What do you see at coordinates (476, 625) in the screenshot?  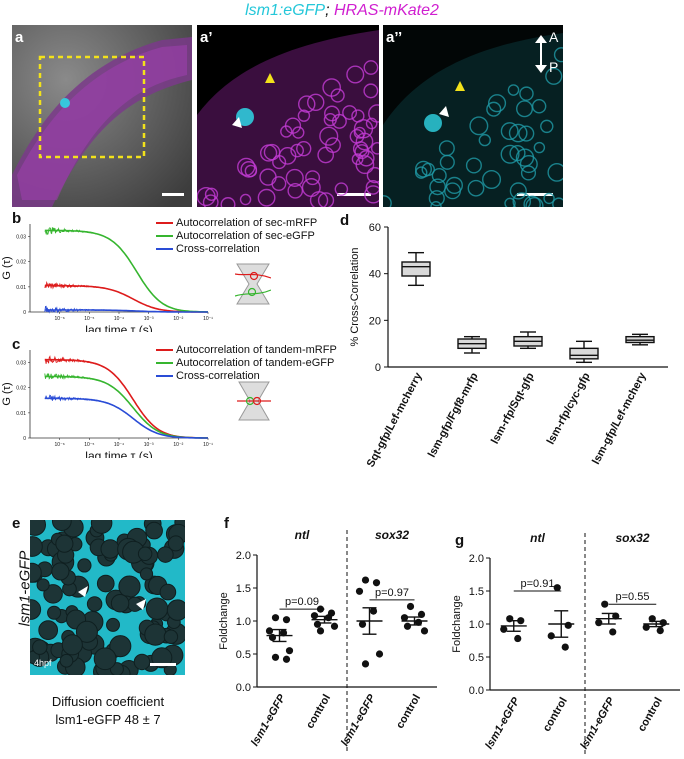 I see `chart-g-ytick-label: 1.0` at bounding box center [476, 625].